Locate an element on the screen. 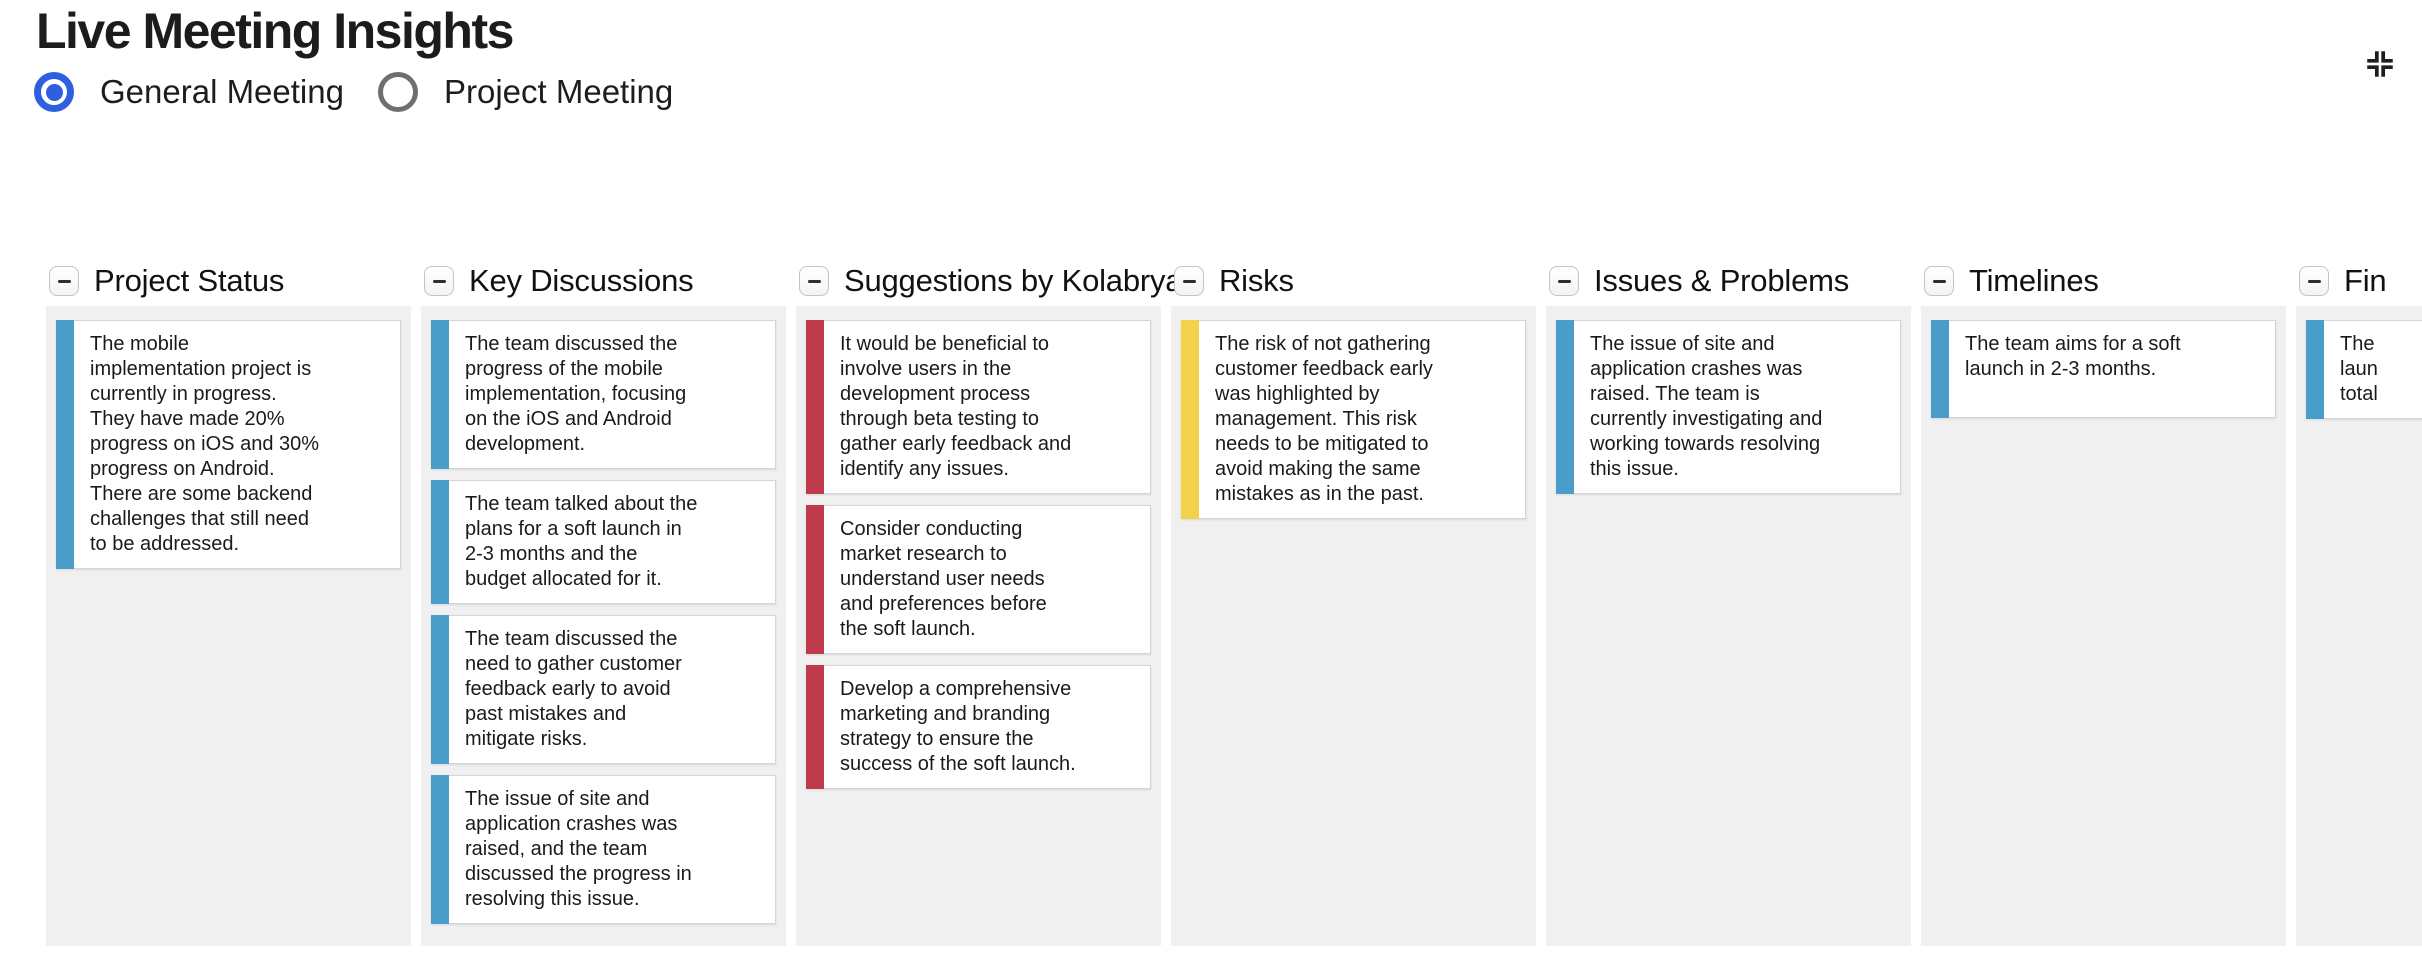 This screenshot has width=2422, height=974. radio-selected-icon is located at coordinates (54, 92).